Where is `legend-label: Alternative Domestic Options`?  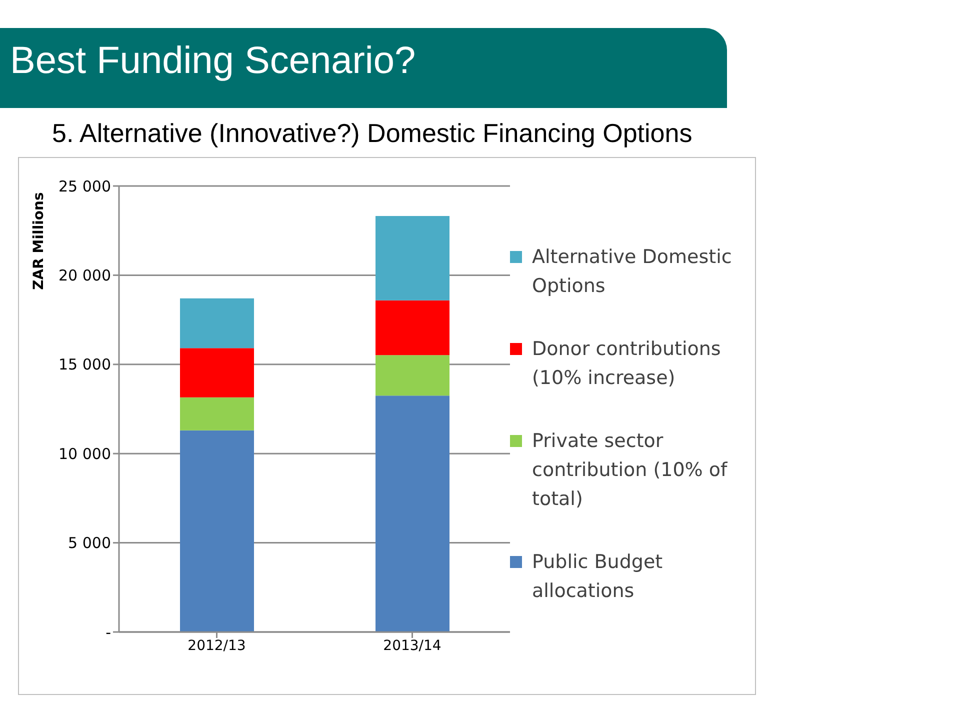
legend-label: Alternative Domestic Options is located at coordinates (632, 271).